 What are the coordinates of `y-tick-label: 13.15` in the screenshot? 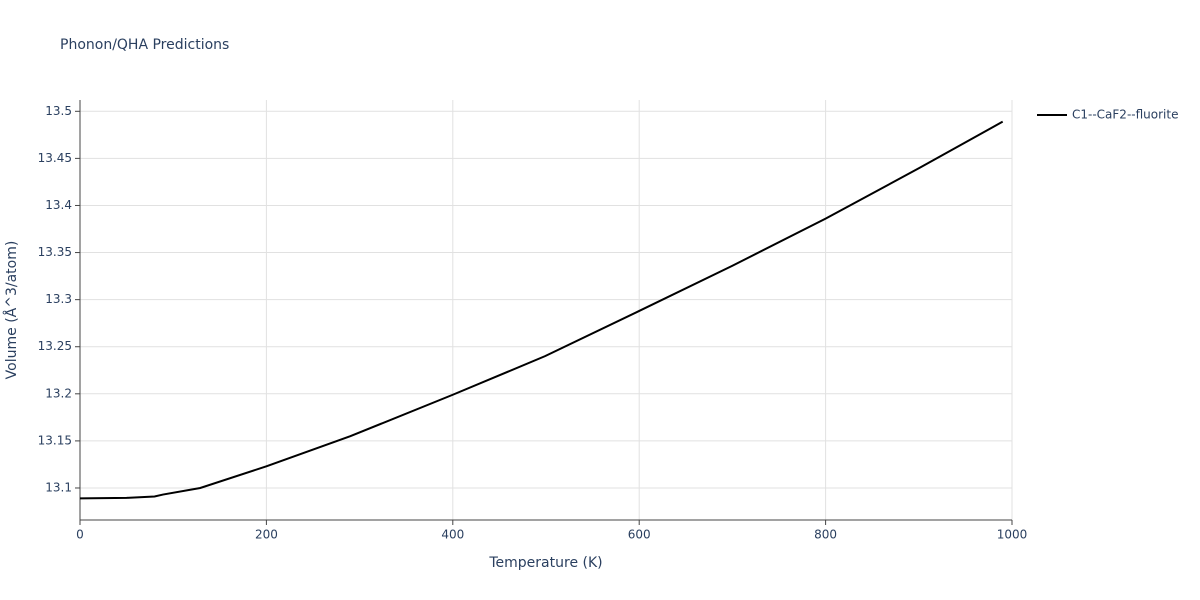 It's located at (55, 440).